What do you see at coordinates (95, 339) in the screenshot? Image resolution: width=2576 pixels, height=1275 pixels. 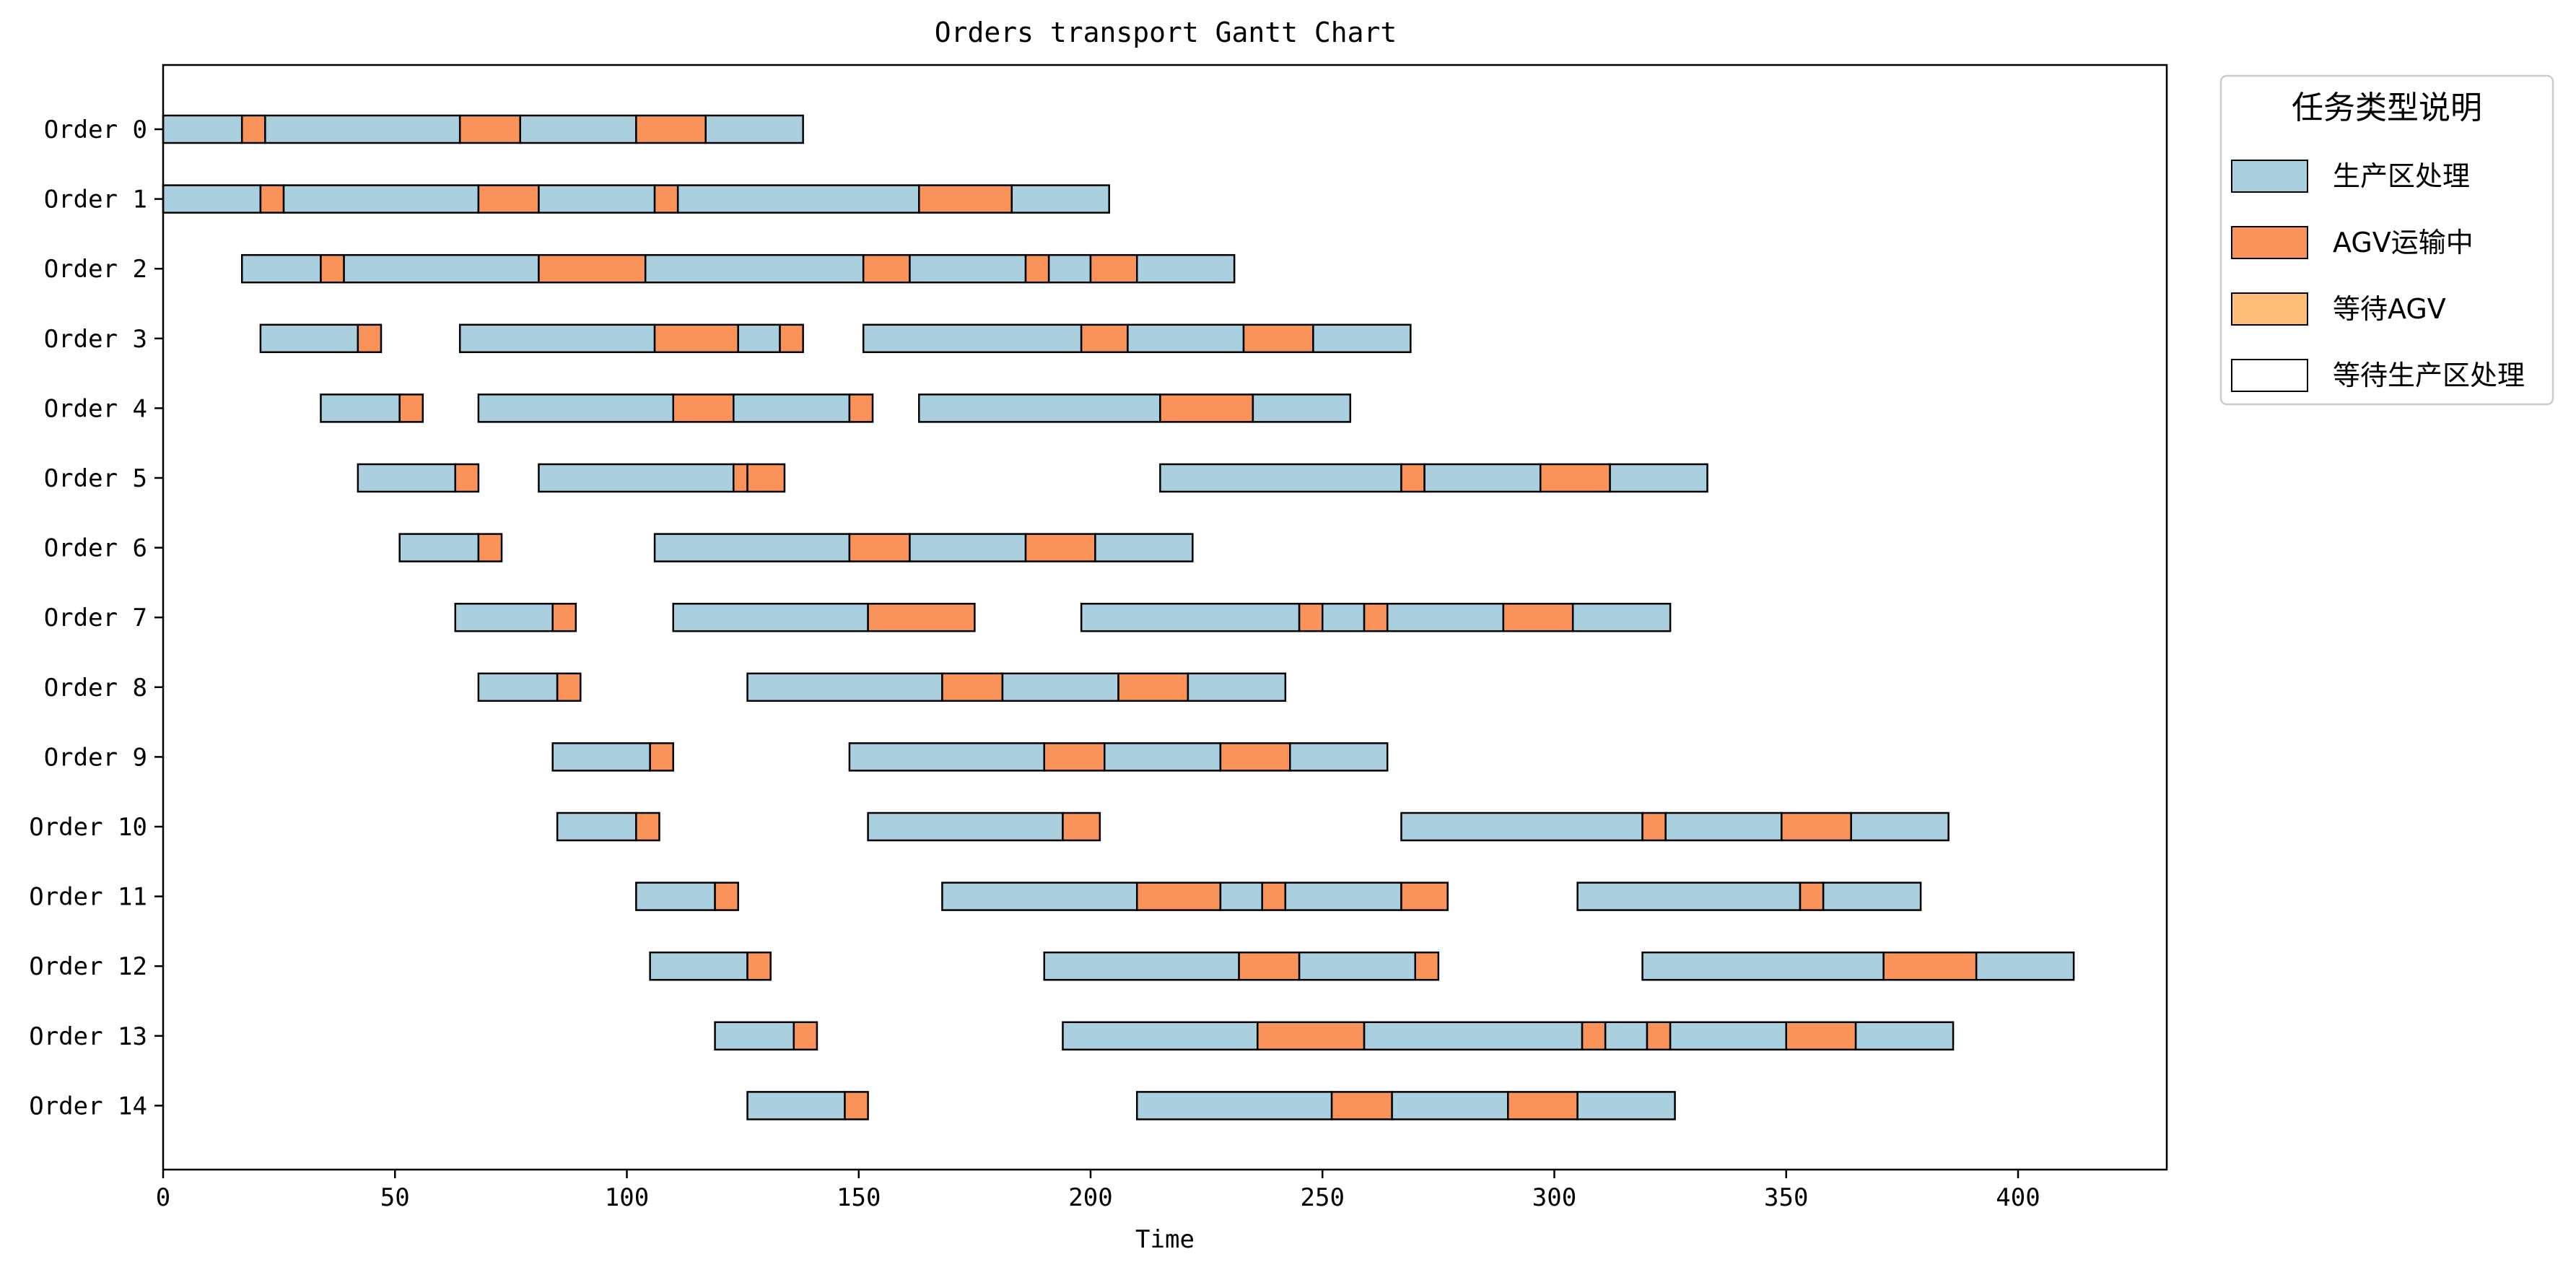 I see `y-tick-label: Order 3` at bounding box center [95, 339].